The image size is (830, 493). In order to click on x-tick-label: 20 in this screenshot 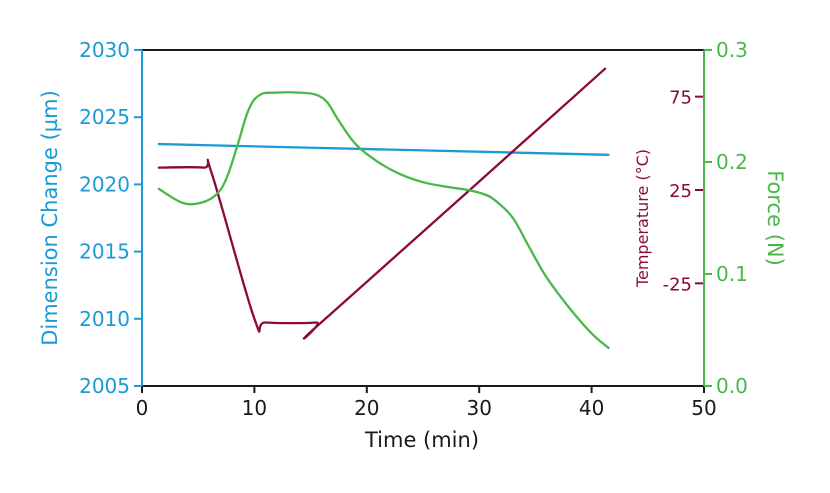, I will do `click(366, 408)`.